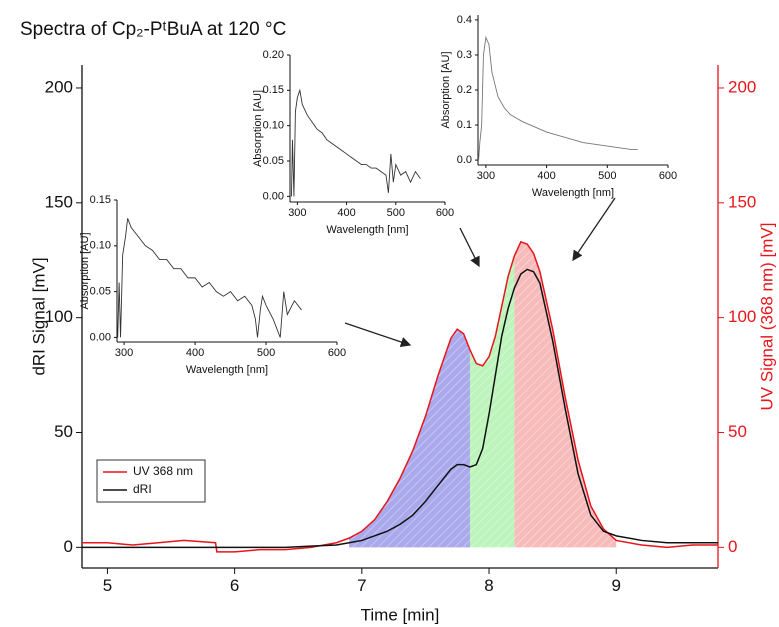  Describe the element at coordinates (59, 86) in the screenshot. I see `y-tick-label: 200` at that location.